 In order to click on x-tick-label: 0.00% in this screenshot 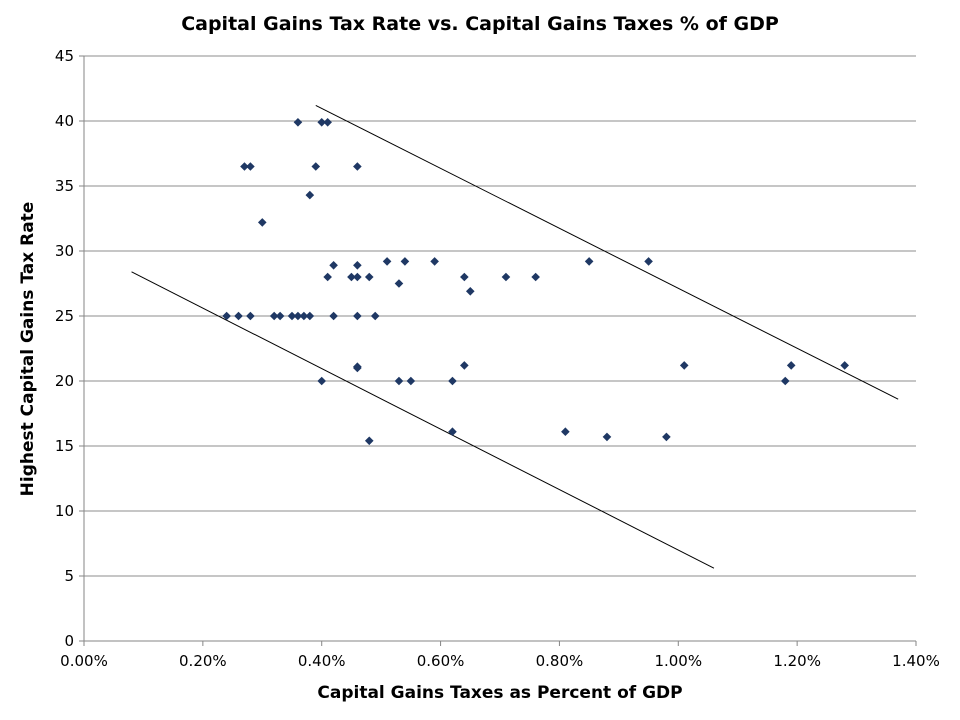, I will do `click(84, 661)`.